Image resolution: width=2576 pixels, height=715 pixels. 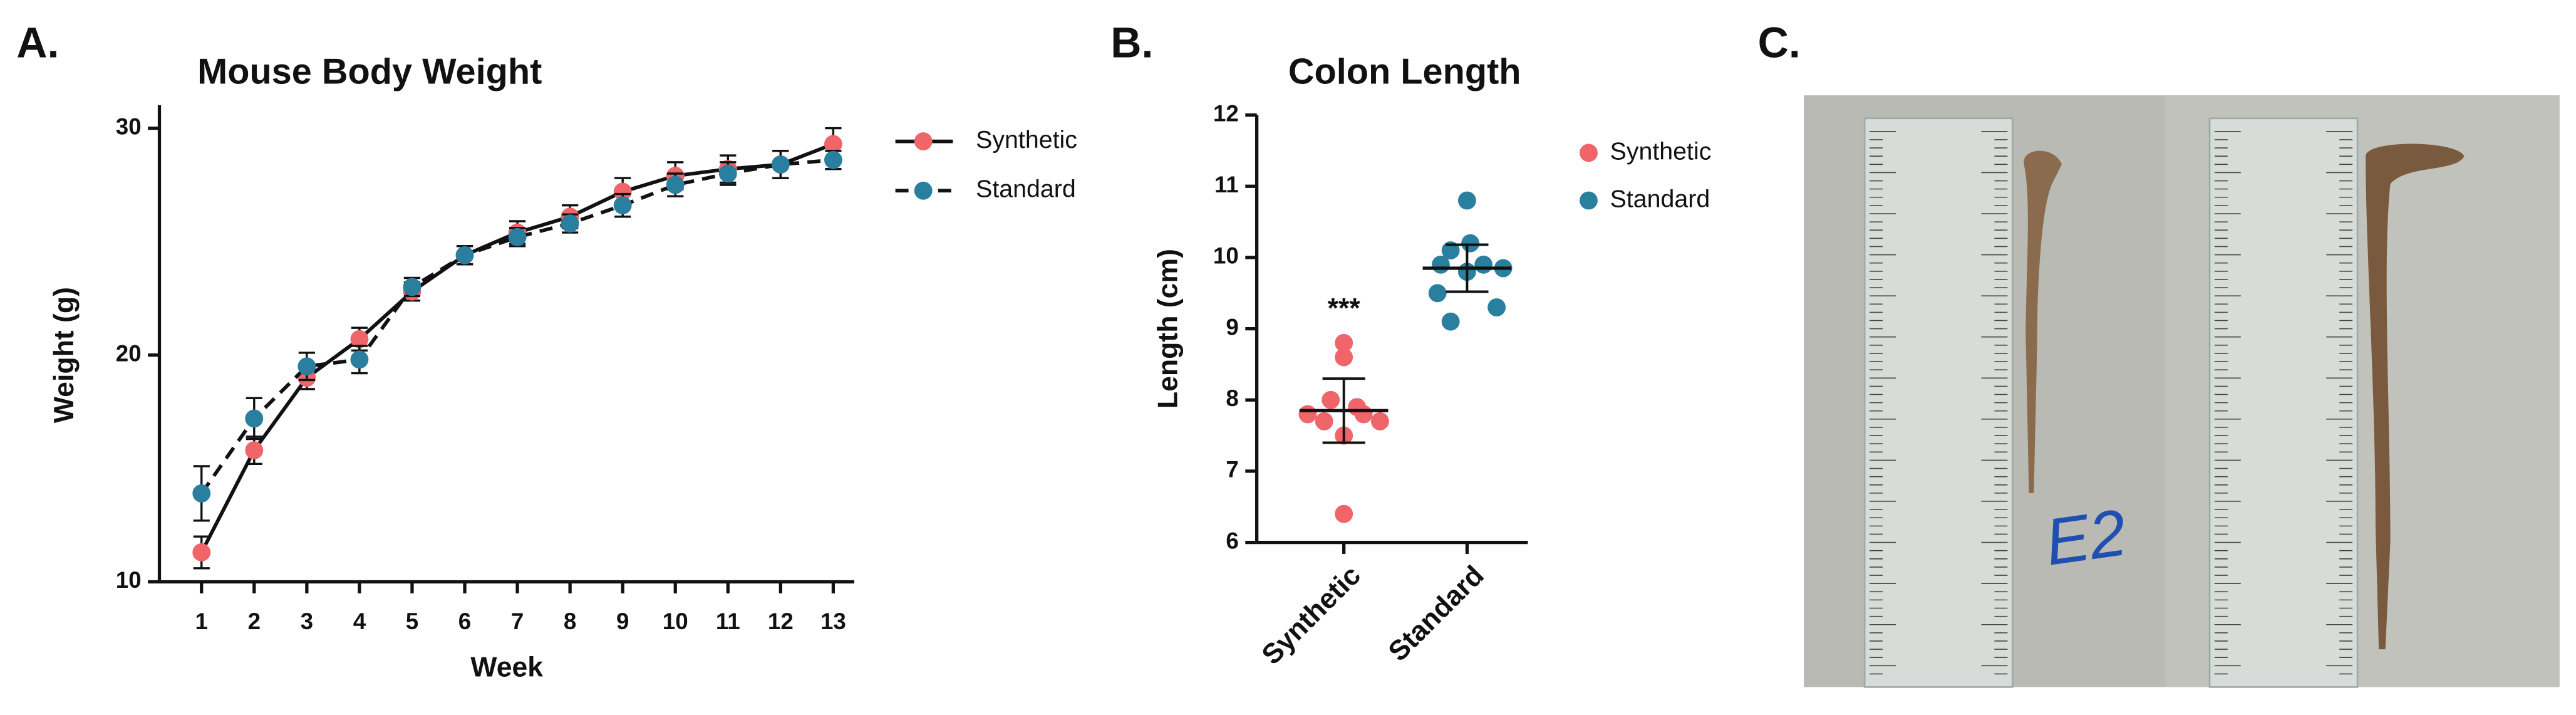 I want to click on x-axis-label: Week, so click(x=506, y=667).